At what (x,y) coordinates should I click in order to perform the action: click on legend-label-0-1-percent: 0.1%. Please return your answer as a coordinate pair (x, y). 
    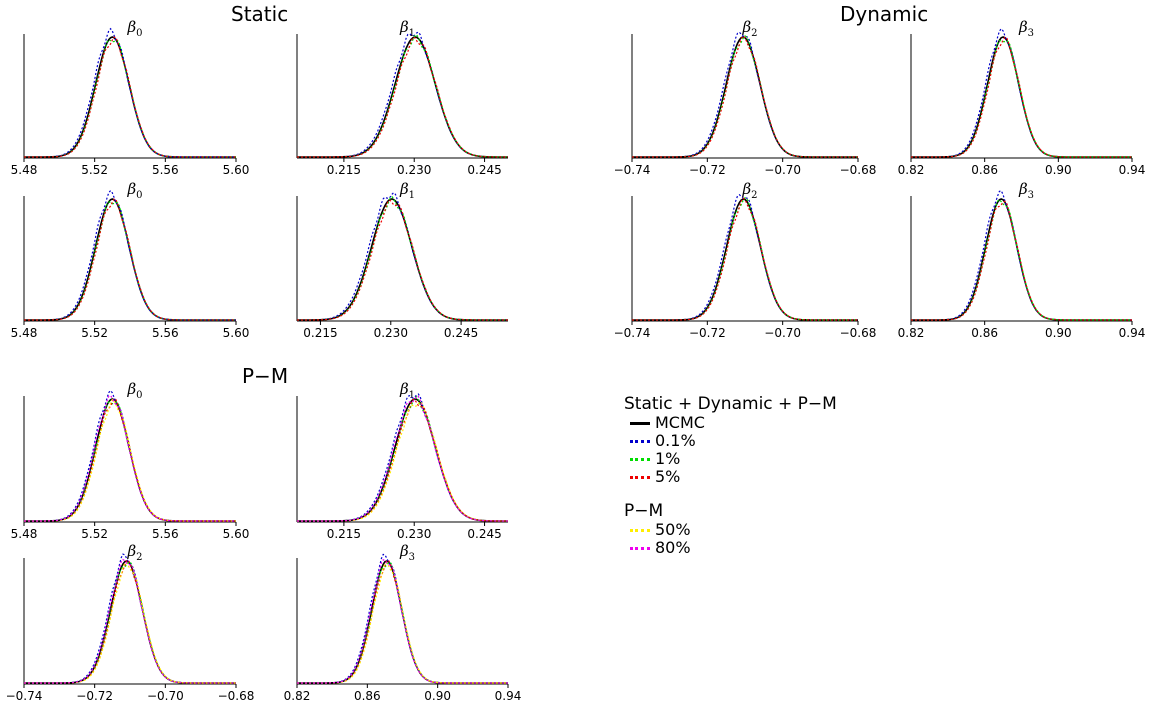
    Looking at the image, I should click on (675, 440).